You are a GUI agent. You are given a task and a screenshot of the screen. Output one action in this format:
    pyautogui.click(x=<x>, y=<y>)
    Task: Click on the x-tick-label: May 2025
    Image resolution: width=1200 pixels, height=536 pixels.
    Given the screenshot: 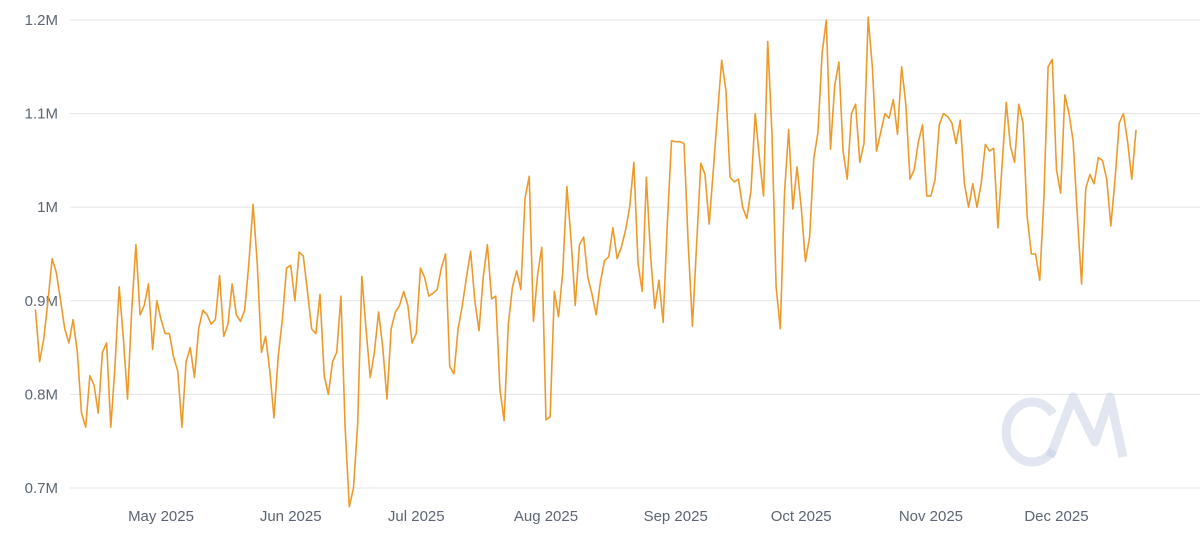 What is the action you would take?
    pyautogui.click(x=161, y=516)
    